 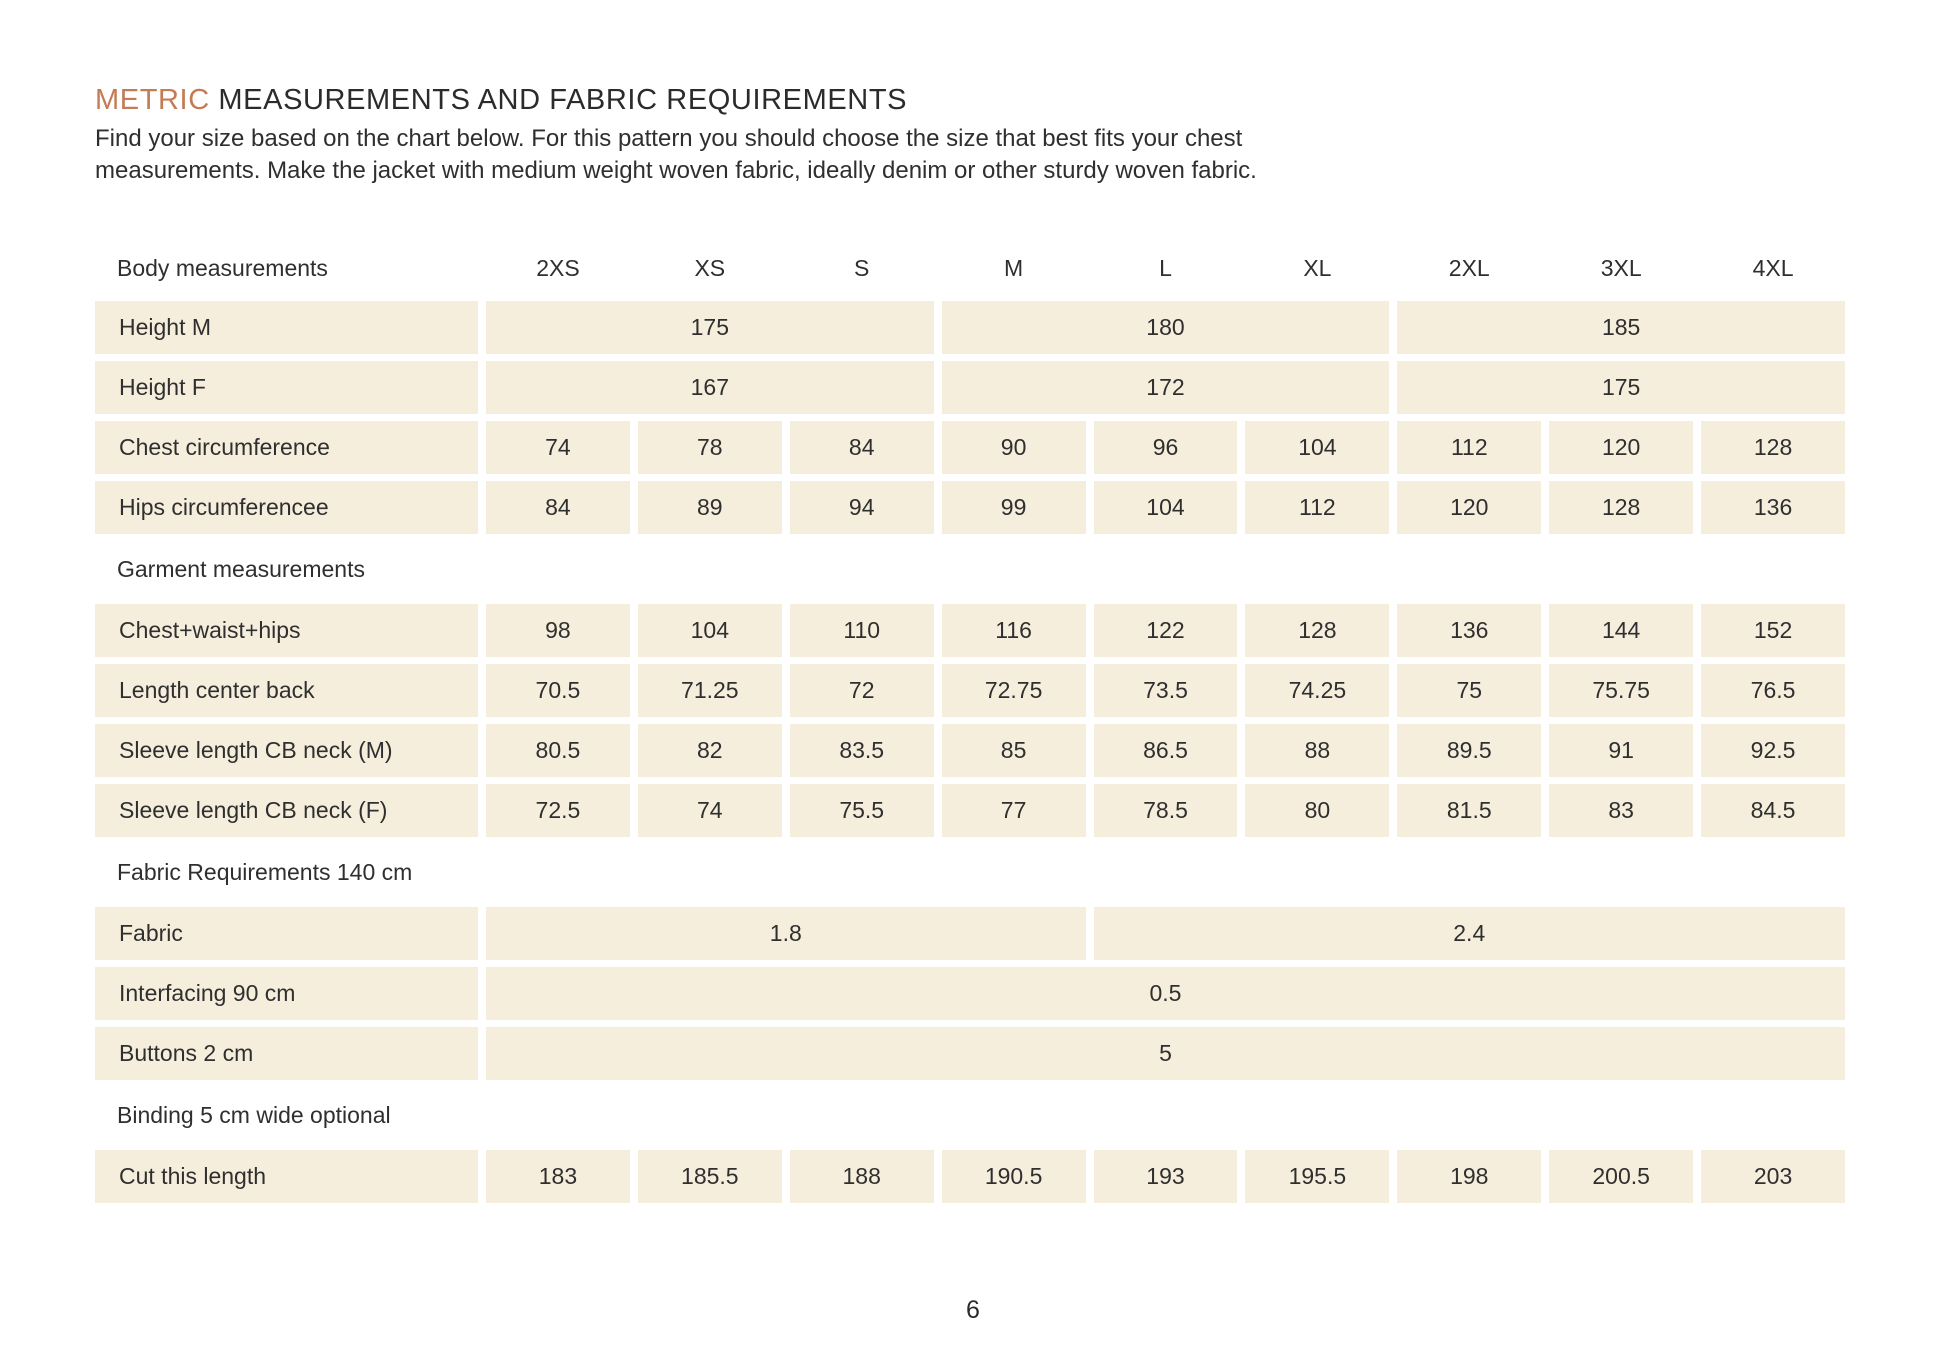 What do you see at coordinates (1317, 267) in the screenshot?
I see `column-header-xl: XL` at bounding box center [1317, 267].